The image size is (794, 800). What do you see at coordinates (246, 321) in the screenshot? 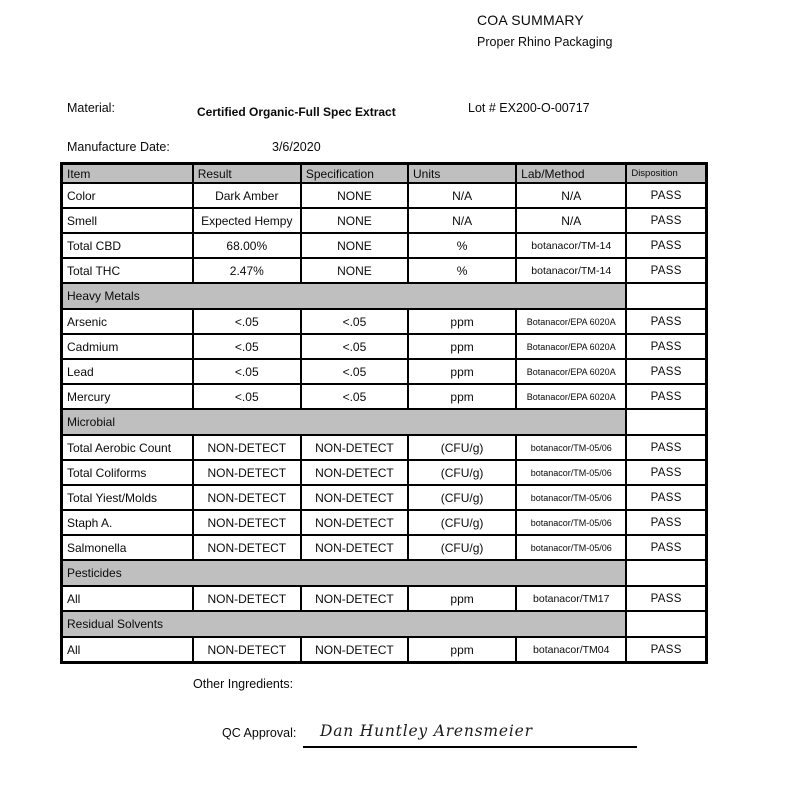
I see `cell-result: <.05` at bounding box center [246, 321].